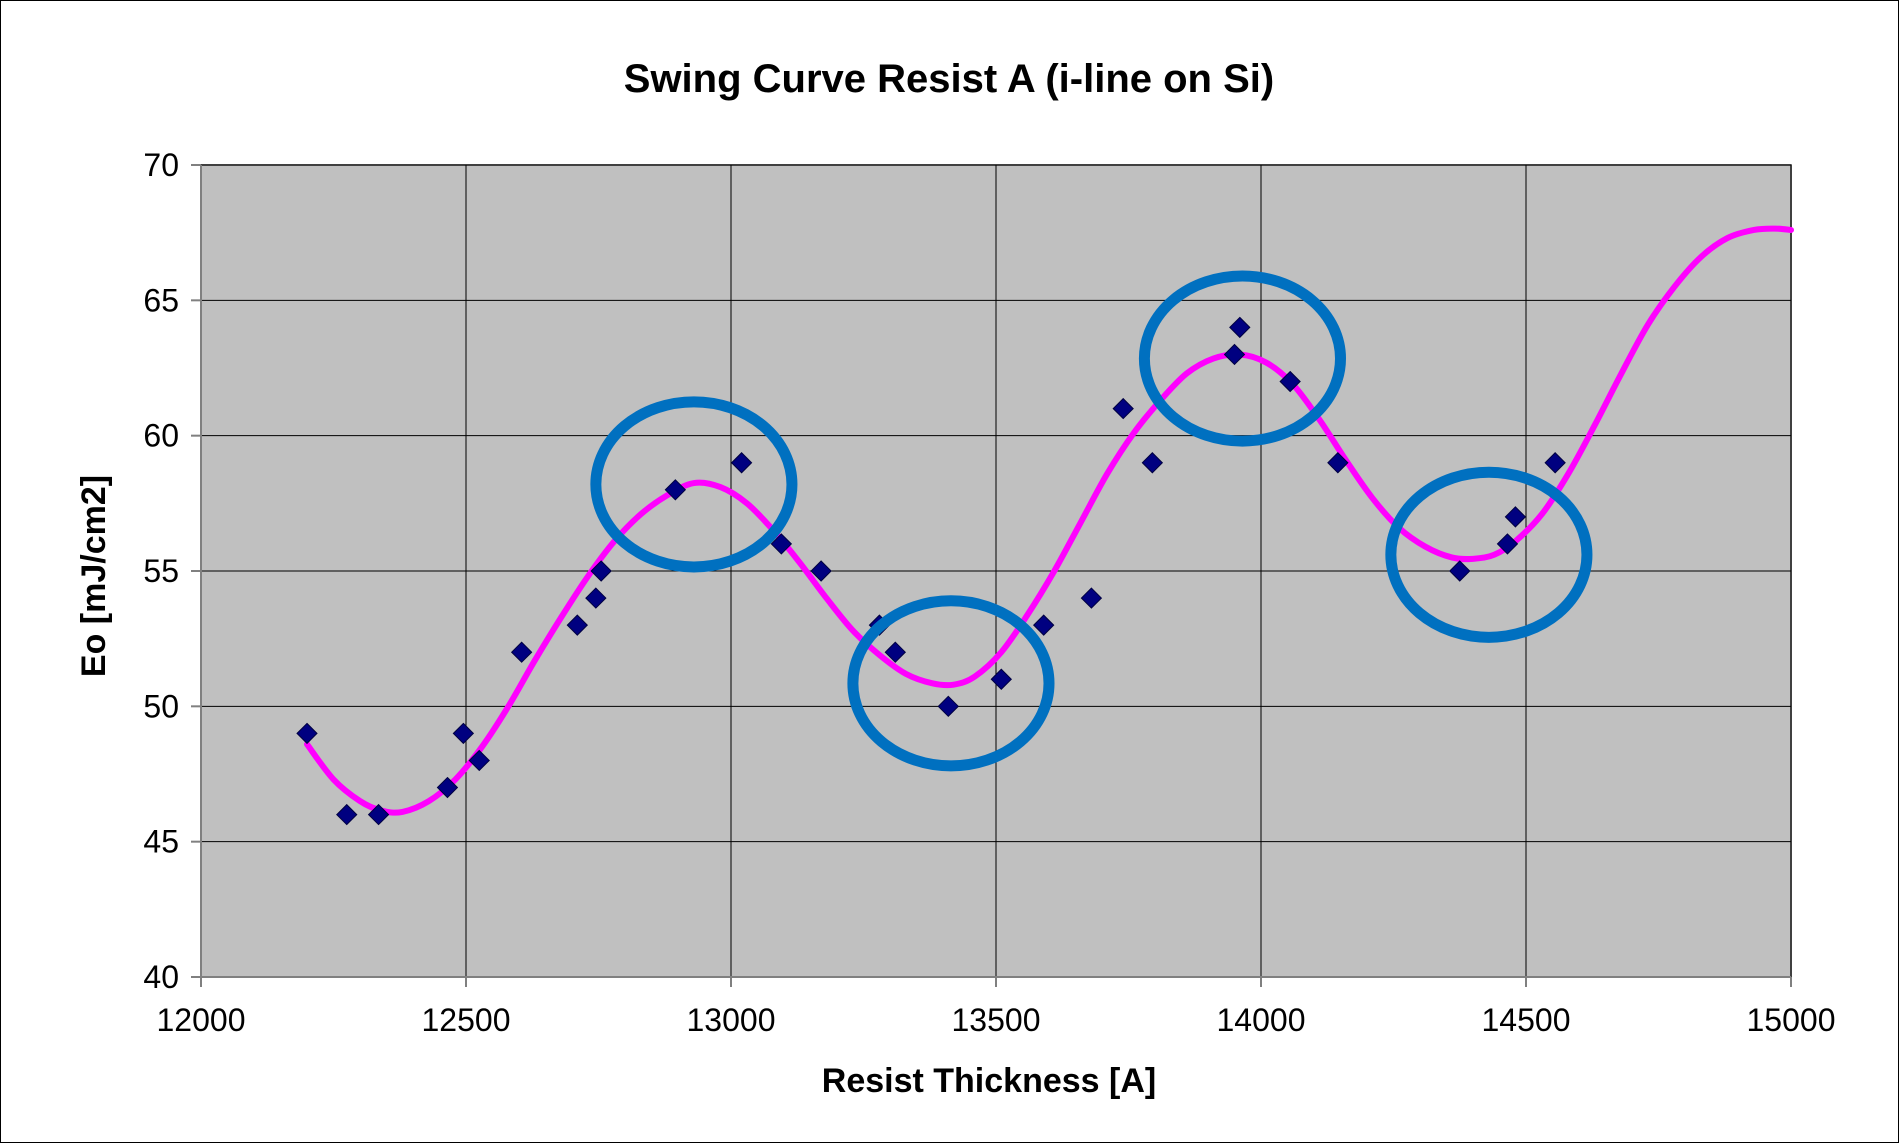  I want to click on y-tick-label: 50, so click(161, 706).